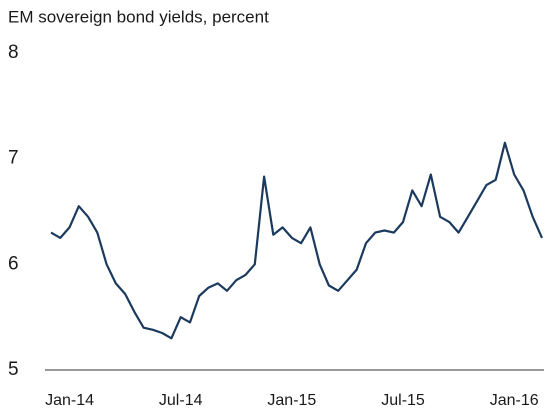 The height and width of the screenshot is (416, 547). I want to click on chart-title: EM sovereign bond yields, percent, so click(138, 16).